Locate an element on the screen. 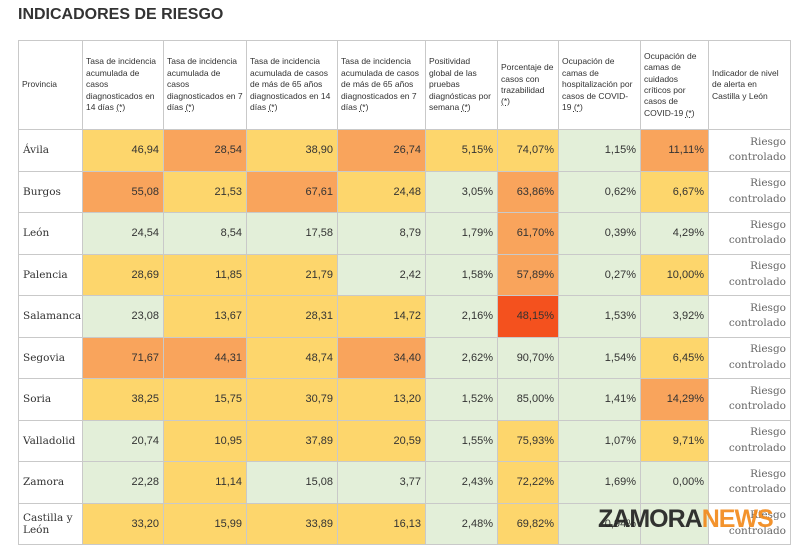 This screenshot has height=545, width=800. table-cell: 8,54 is located at coordinates (205, 233).